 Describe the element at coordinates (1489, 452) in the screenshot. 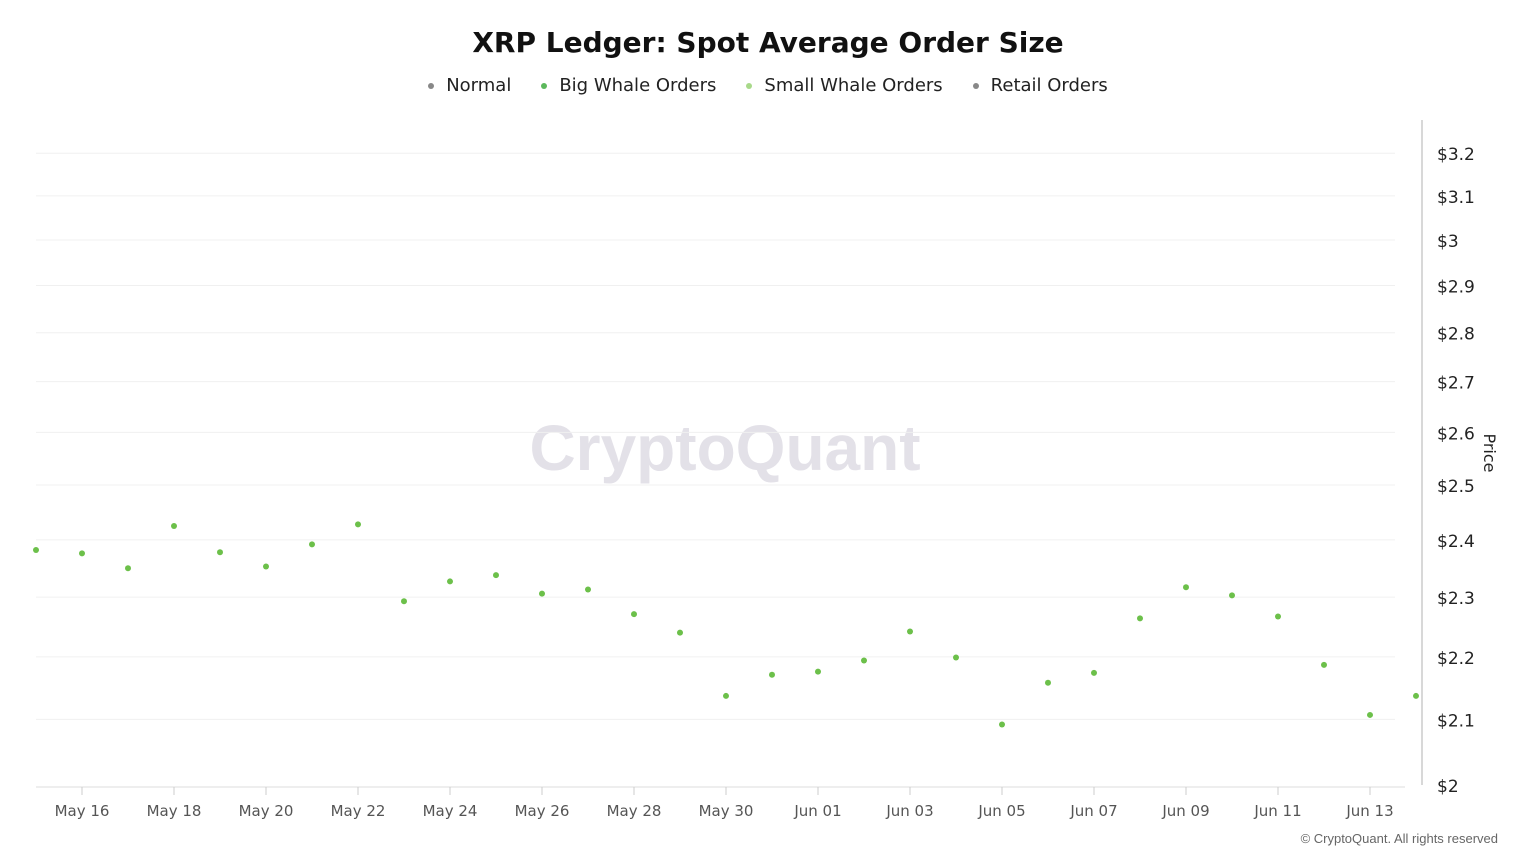

I see `y-axis-label: Price` at that location.